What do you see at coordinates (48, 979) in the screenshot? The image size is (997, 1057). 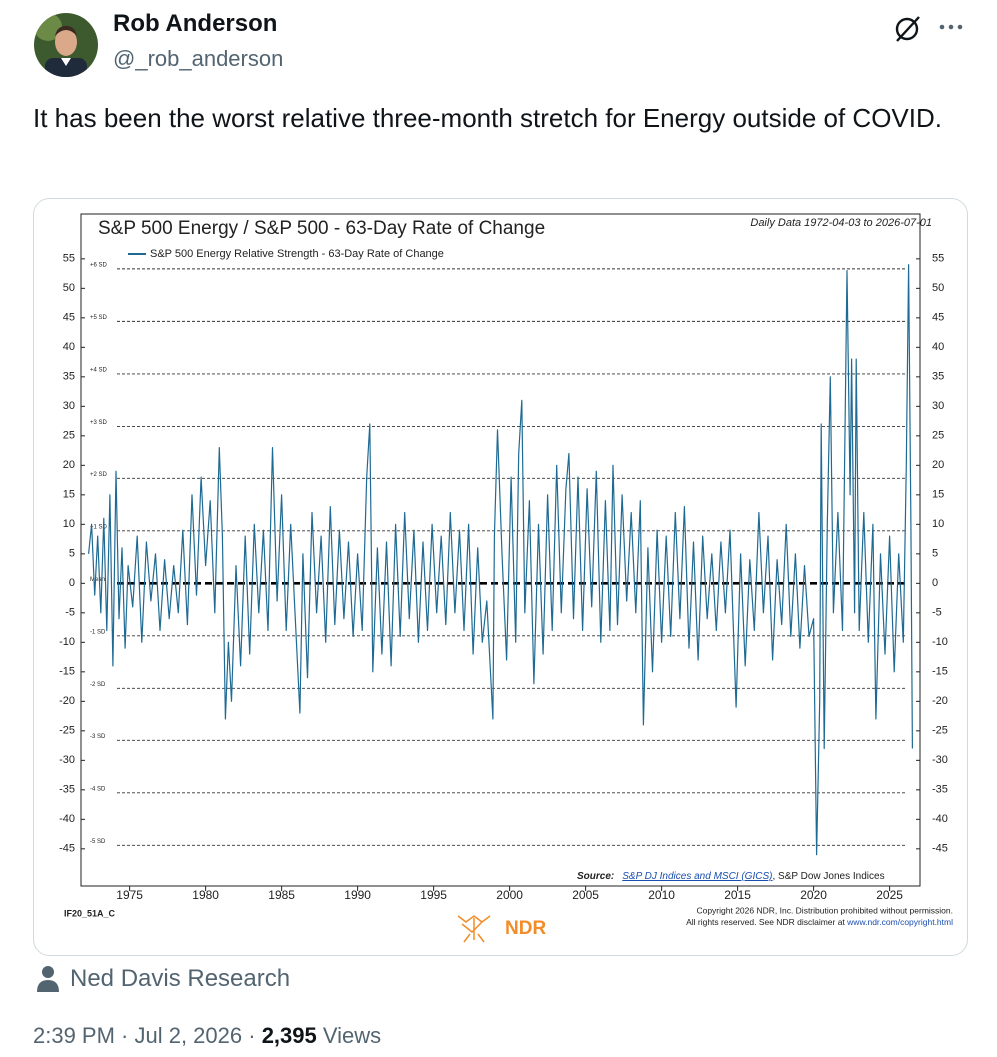 I see `person-icon` at bounding box center [48, 979].